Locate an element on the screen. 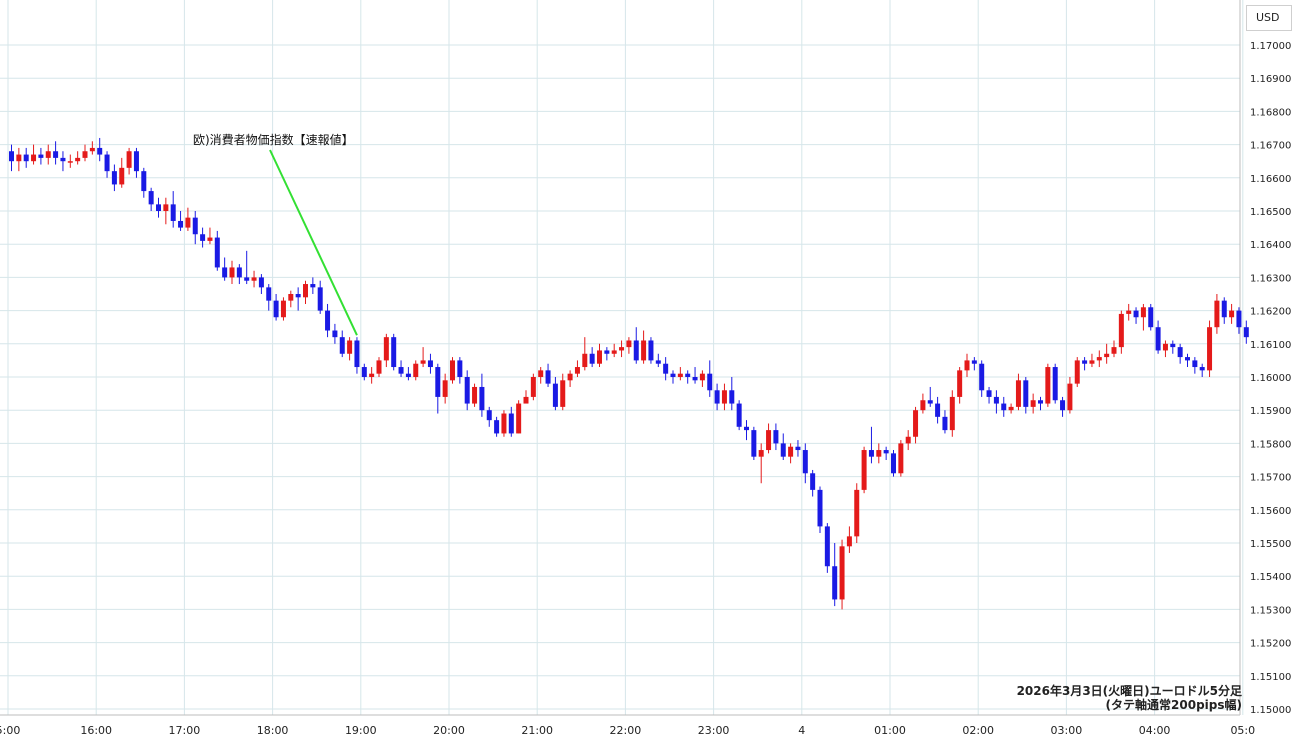 Image resolution: width=1300 pixels, height=749 pixels. y-tick-label: 1.15900 is located at coordinates (1270, 411).